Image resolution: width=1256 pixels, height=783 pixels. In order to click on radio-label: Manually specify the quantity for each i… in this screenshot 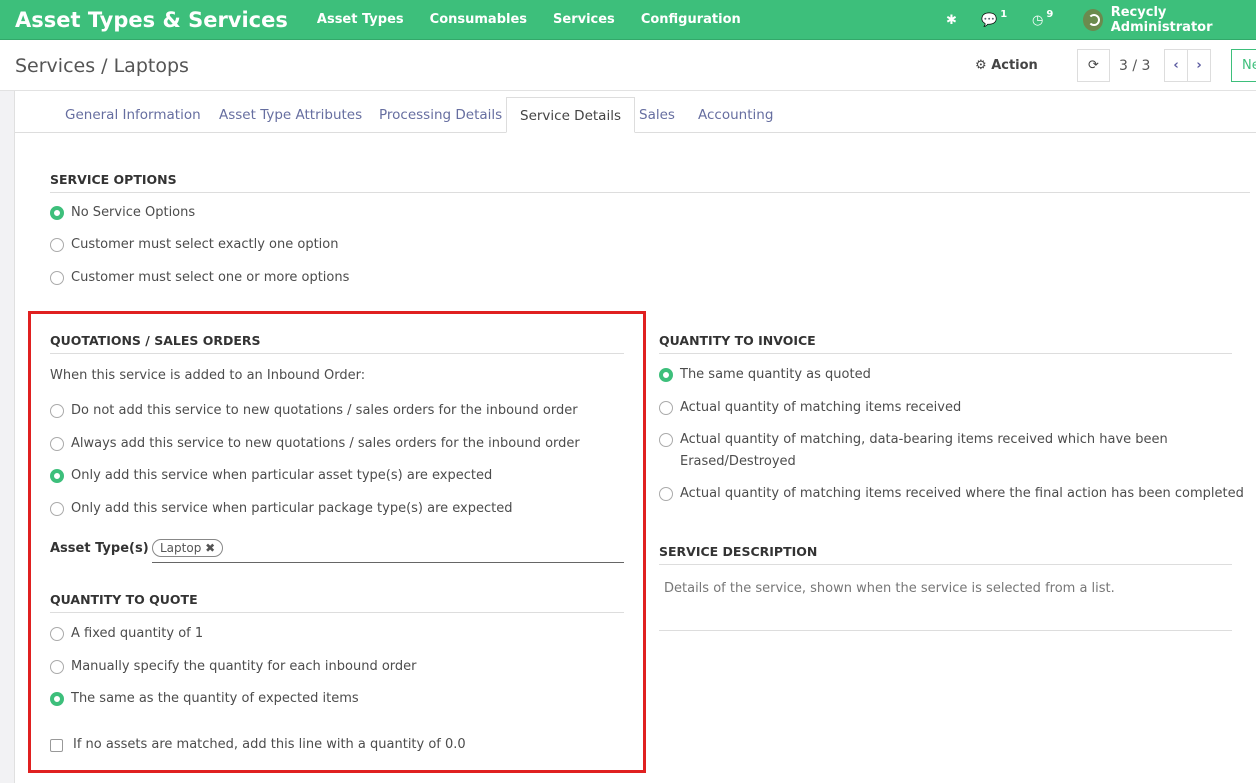, I will do `click(244, 666)`.